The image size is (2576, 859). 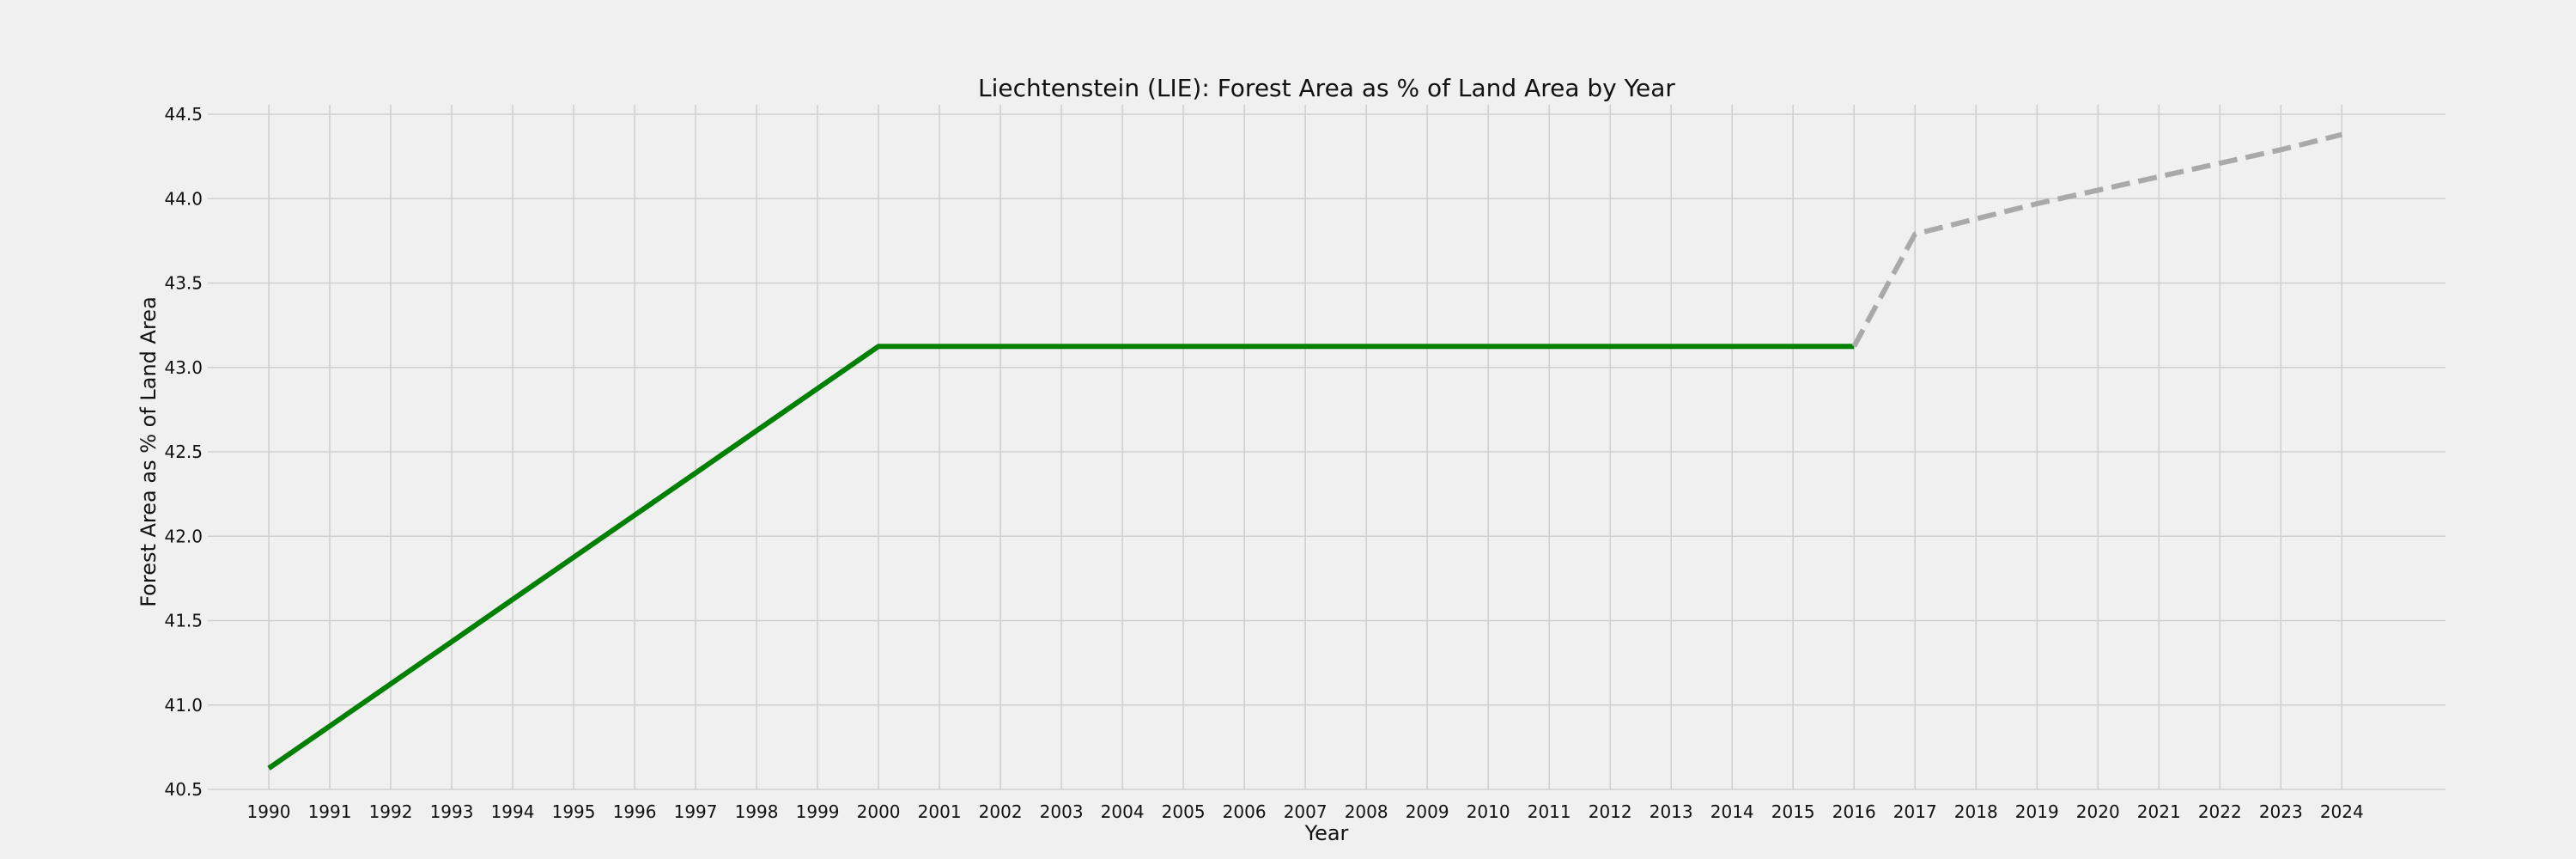 I want to click on x-tick-label: 2022, so click(x=2220, y=811).